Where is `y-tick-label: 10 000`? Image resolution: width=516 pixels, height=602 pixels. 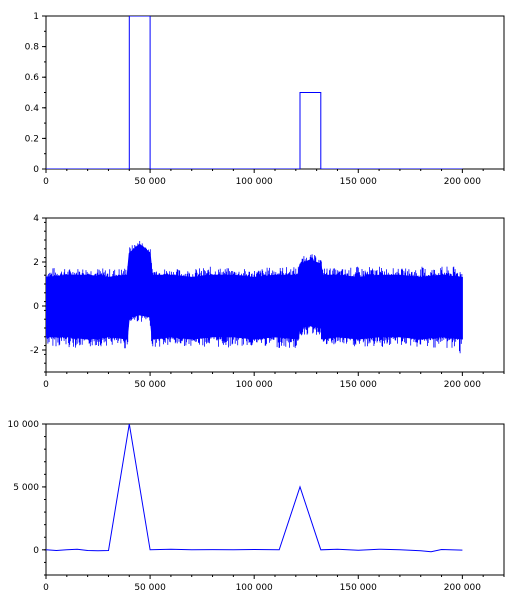
y-tick-label: 10 000 is located at coordinates (24, 425).